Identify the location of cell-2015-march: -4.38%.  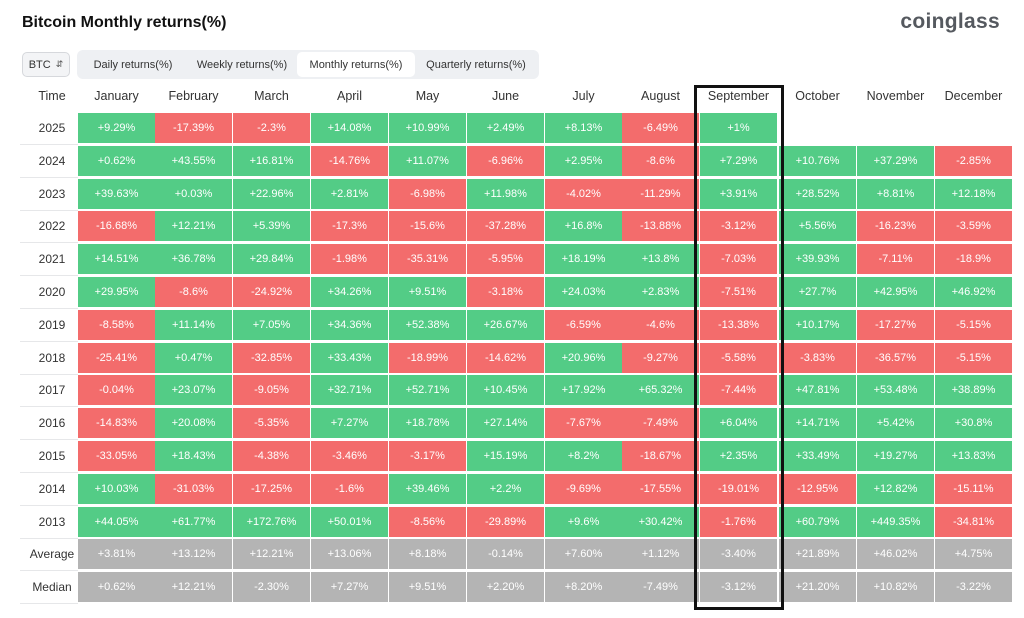
(271, 456).